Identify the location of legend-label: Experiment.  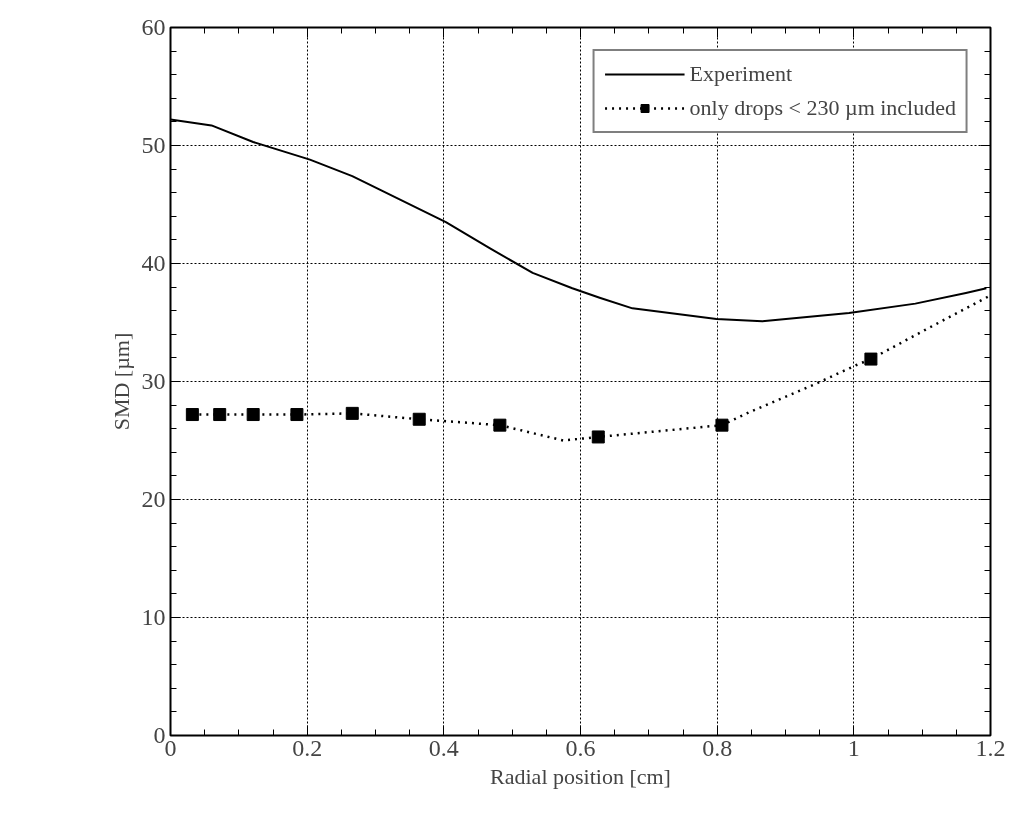
(741, 74).